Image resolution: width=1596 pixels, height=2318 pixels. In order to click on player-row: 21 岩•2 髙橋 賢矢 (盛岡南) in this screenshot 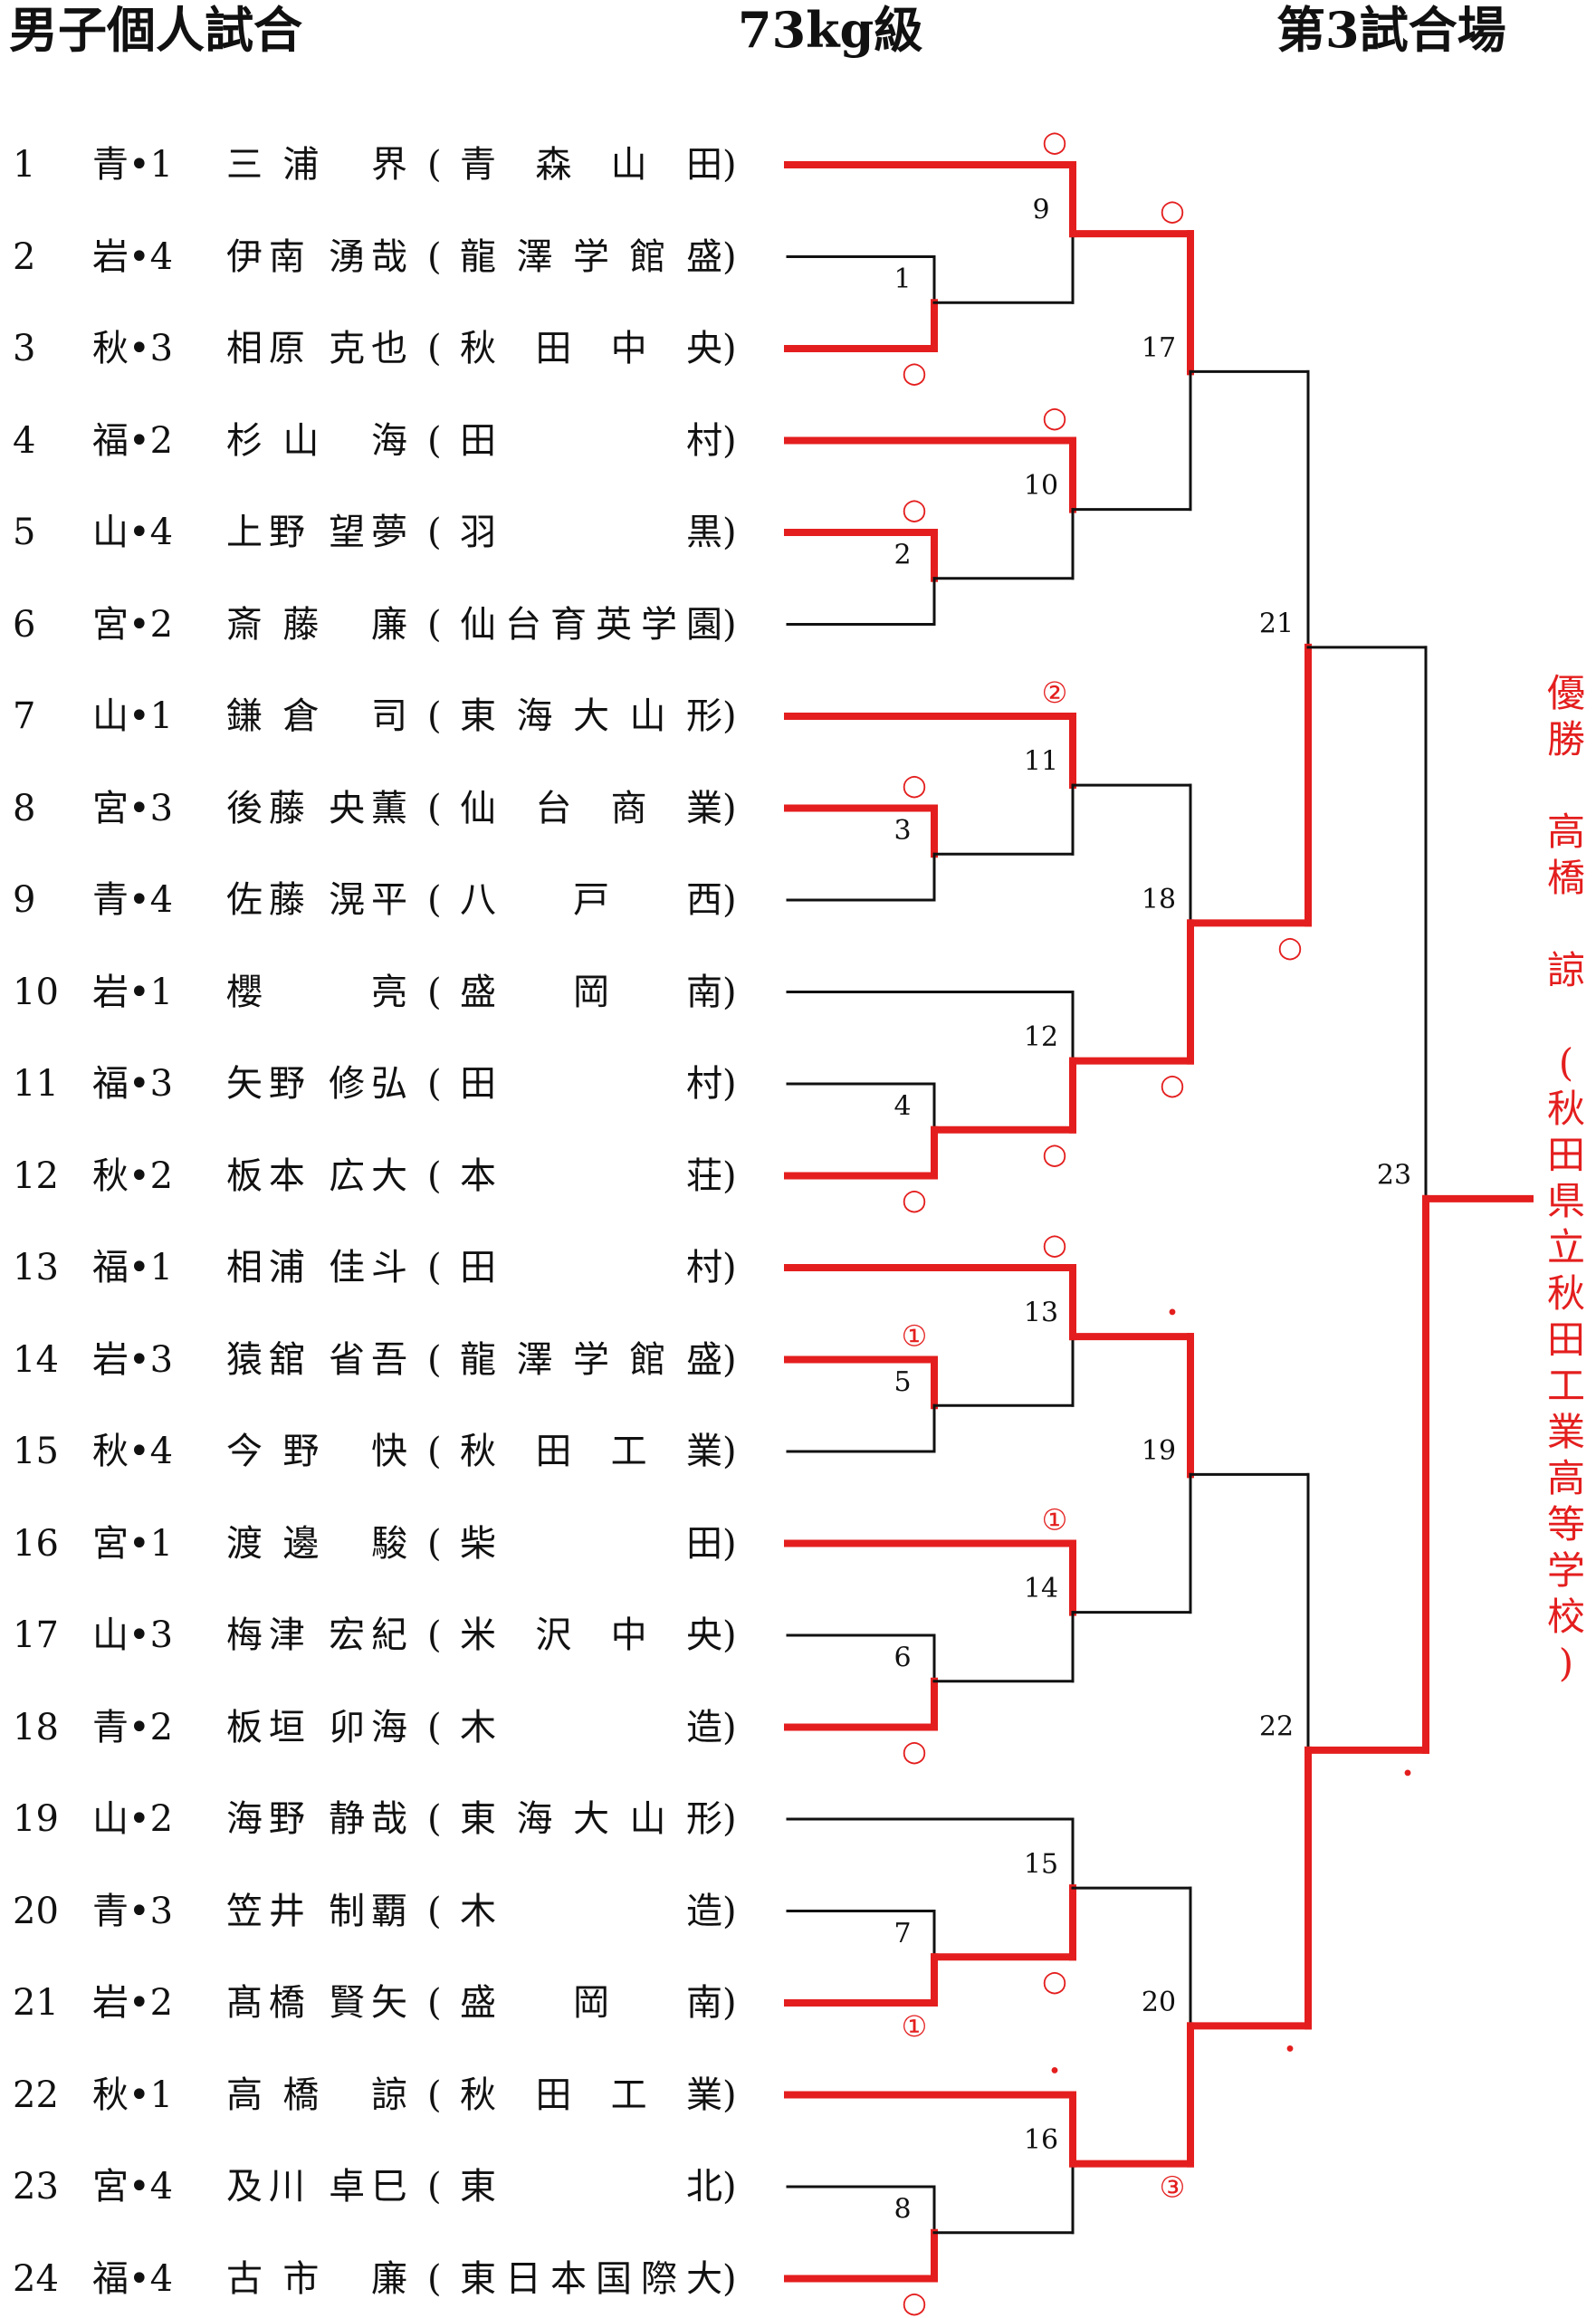, I will do `click(394, 2003)`.